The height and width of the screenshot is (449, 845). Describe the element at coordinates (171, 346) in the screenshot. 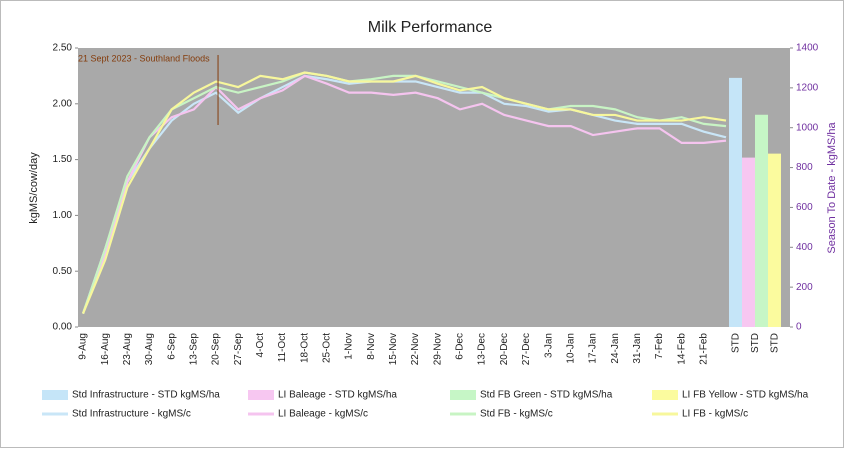

I see `x-tick-label: 6-Sep` at that location.